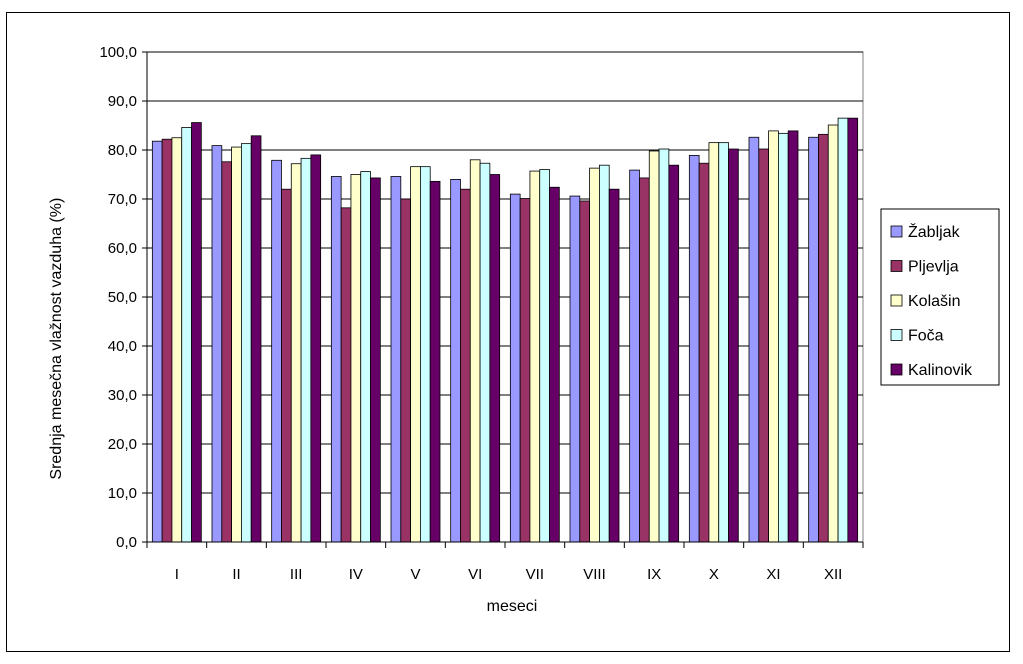  I want to click on y-tick-label: 90,0, so click(122, 101).